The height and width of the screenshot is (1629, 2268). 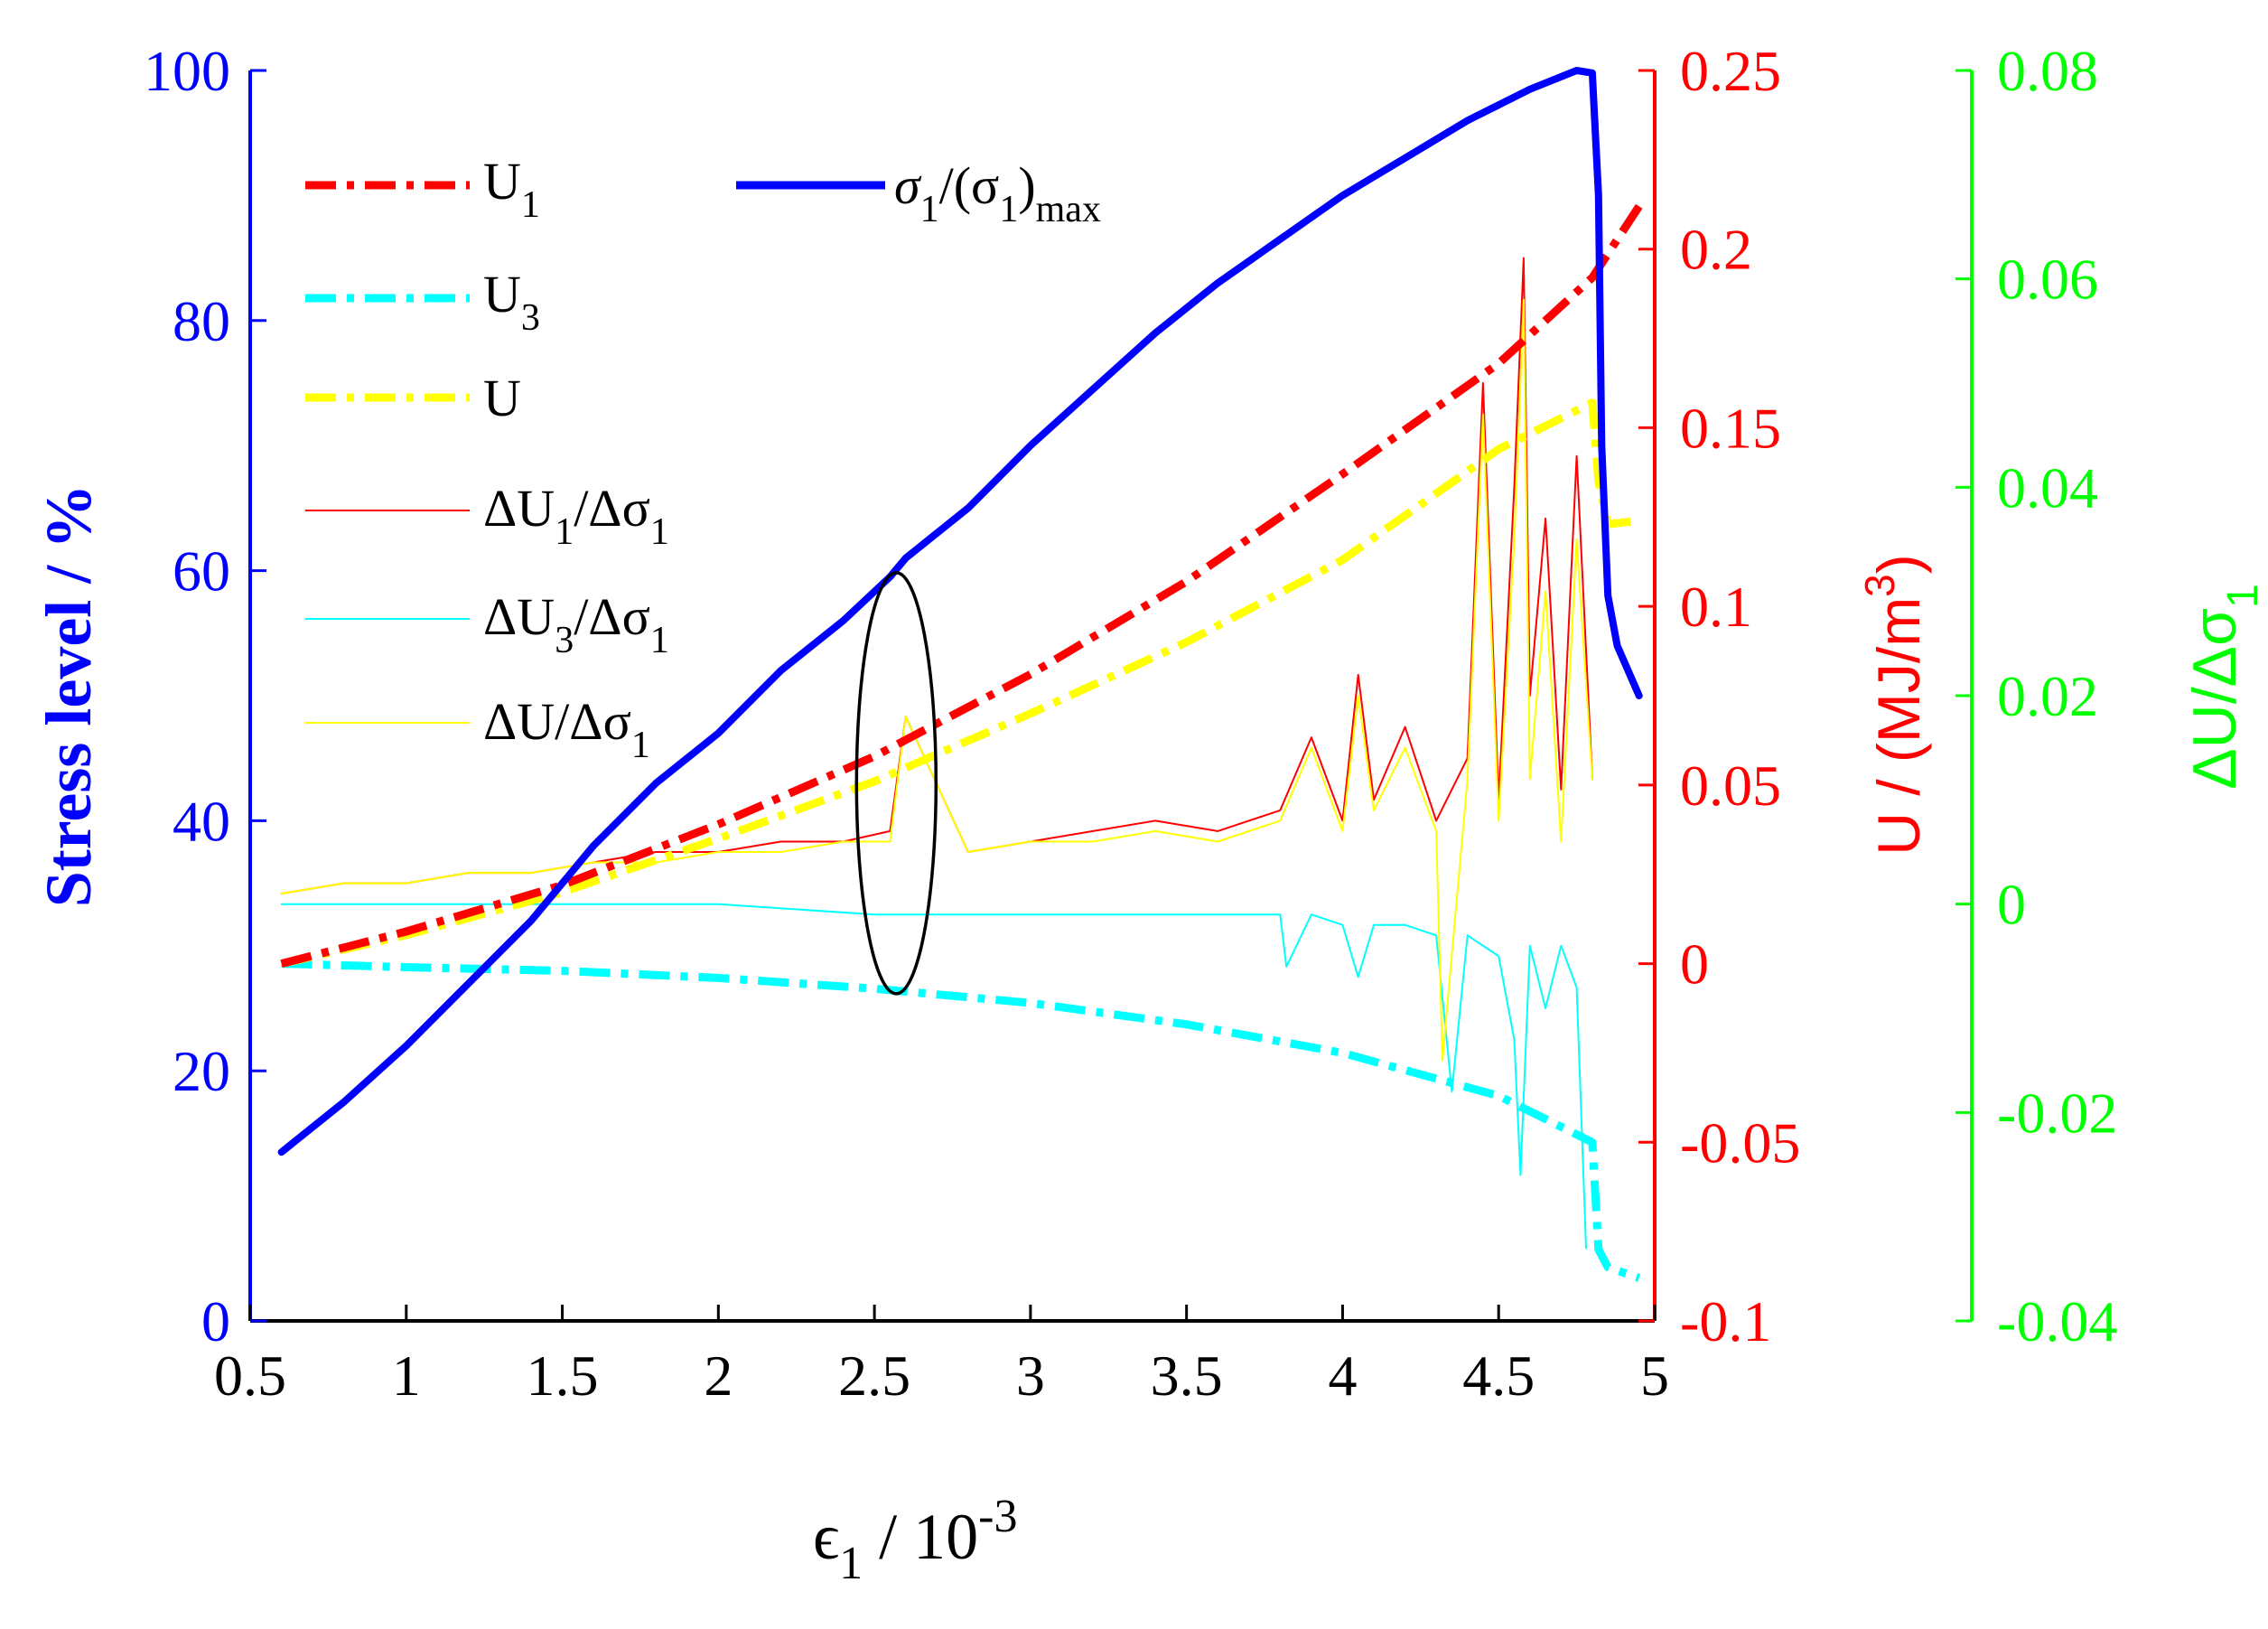 What do you see at coordinates (2047, 71) in the screenshot?
I see `right2-y-tick-label: 0.08` at bounding box center [2047, 71].